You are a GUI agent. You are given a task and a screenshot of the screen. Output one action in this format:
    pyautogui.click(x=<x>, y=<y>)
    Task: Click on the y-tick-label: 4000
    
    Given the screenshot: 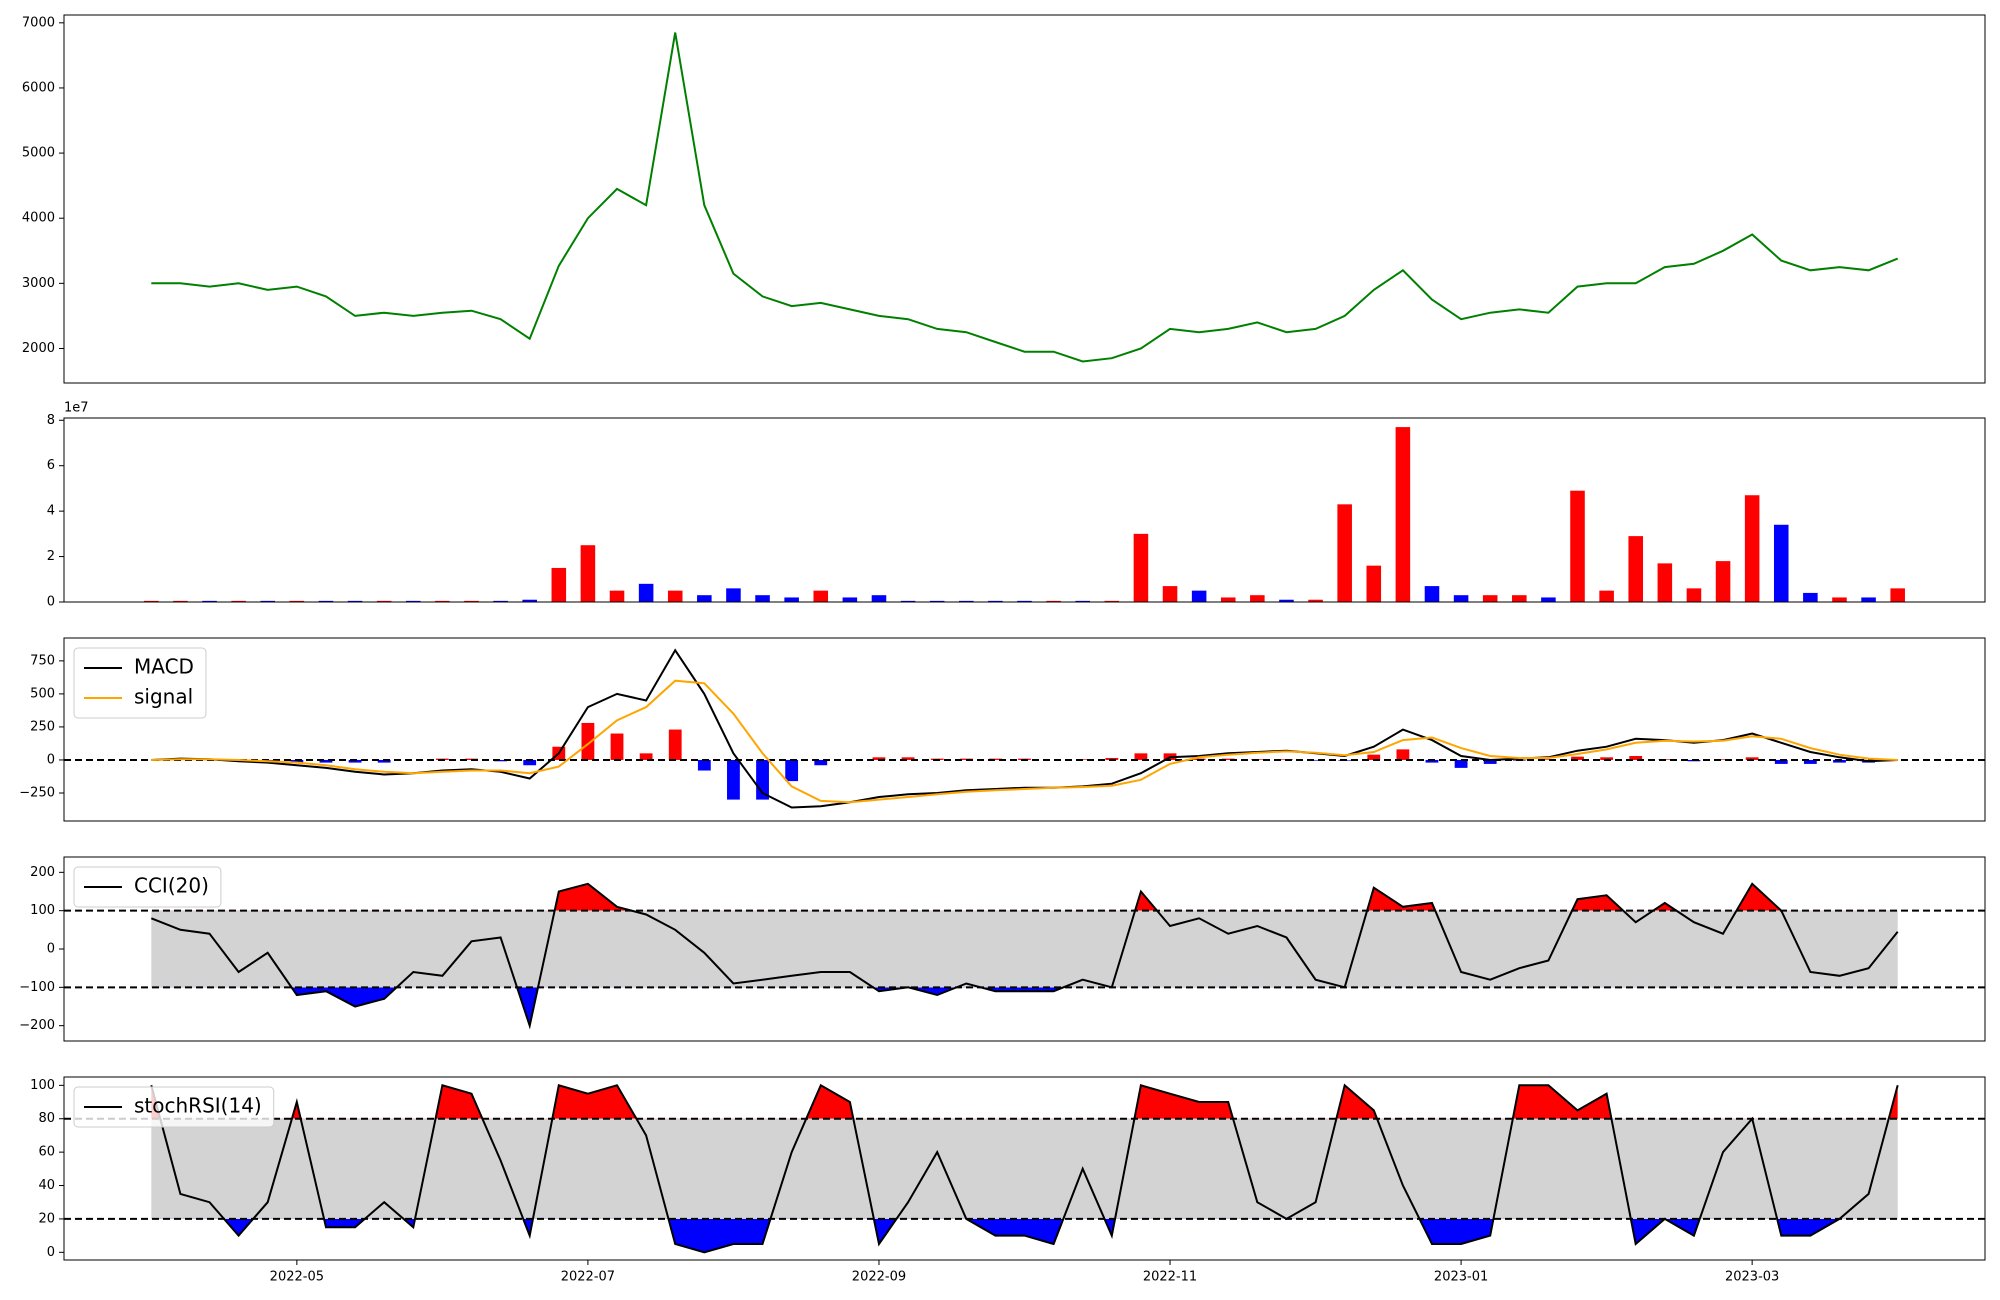 What is the action you would take?
    pyautogui.click(x=38, y=218)
    